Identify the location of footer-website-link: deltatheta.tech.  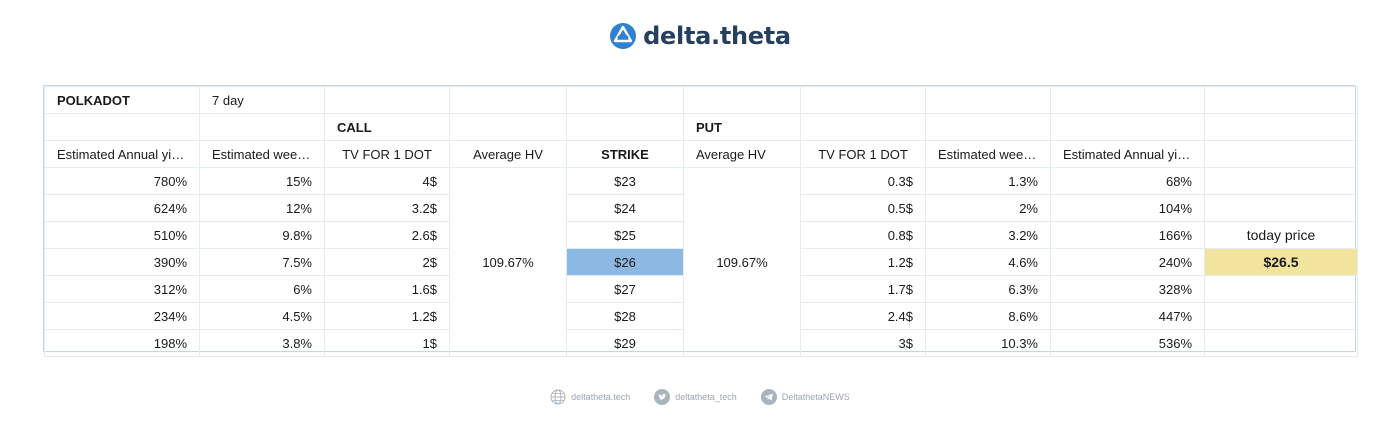
(590, 397).